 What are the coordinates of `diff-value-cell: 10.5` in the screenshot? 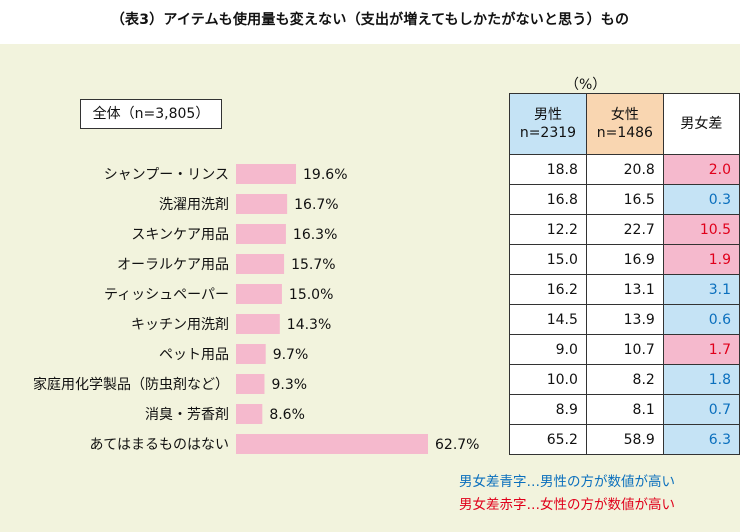 It's located at (701, 229).